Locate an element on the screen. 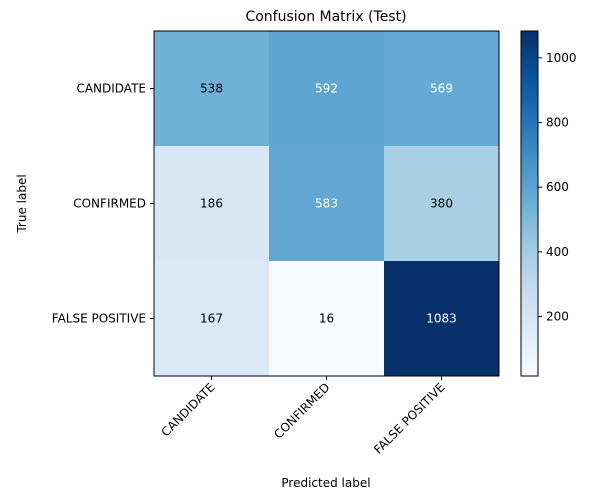  cell-value-label: 583 is located at coordinates (326, 204).